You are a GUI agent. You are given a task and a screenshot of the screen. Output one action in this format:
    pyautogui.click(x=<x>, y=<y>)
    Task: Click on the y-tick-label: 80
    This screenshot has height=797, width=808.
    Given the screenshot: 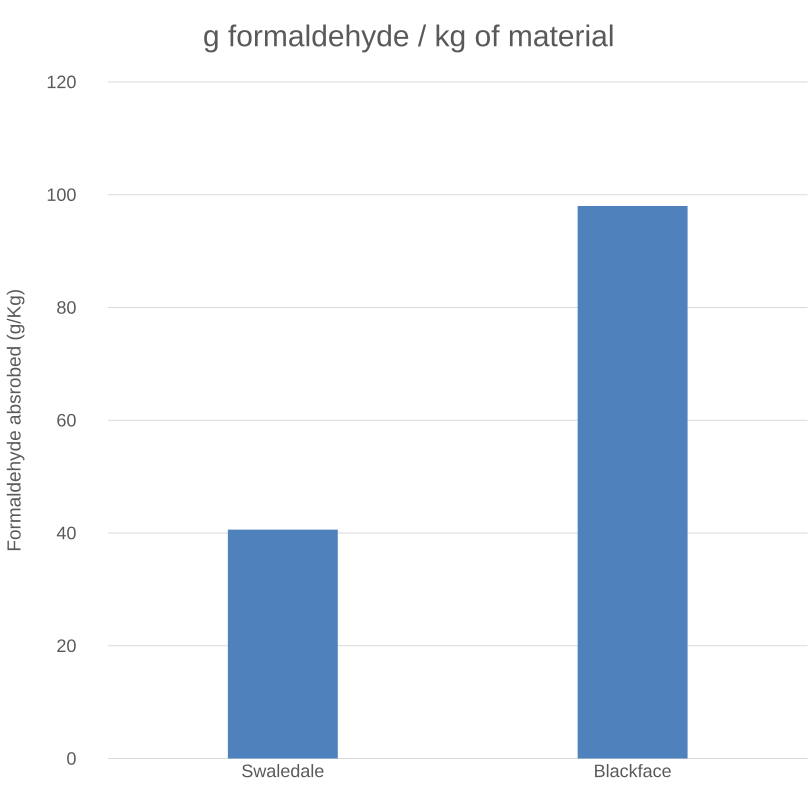 What is the action you would take?
    pyautogui.click(x=66, y=307)
    